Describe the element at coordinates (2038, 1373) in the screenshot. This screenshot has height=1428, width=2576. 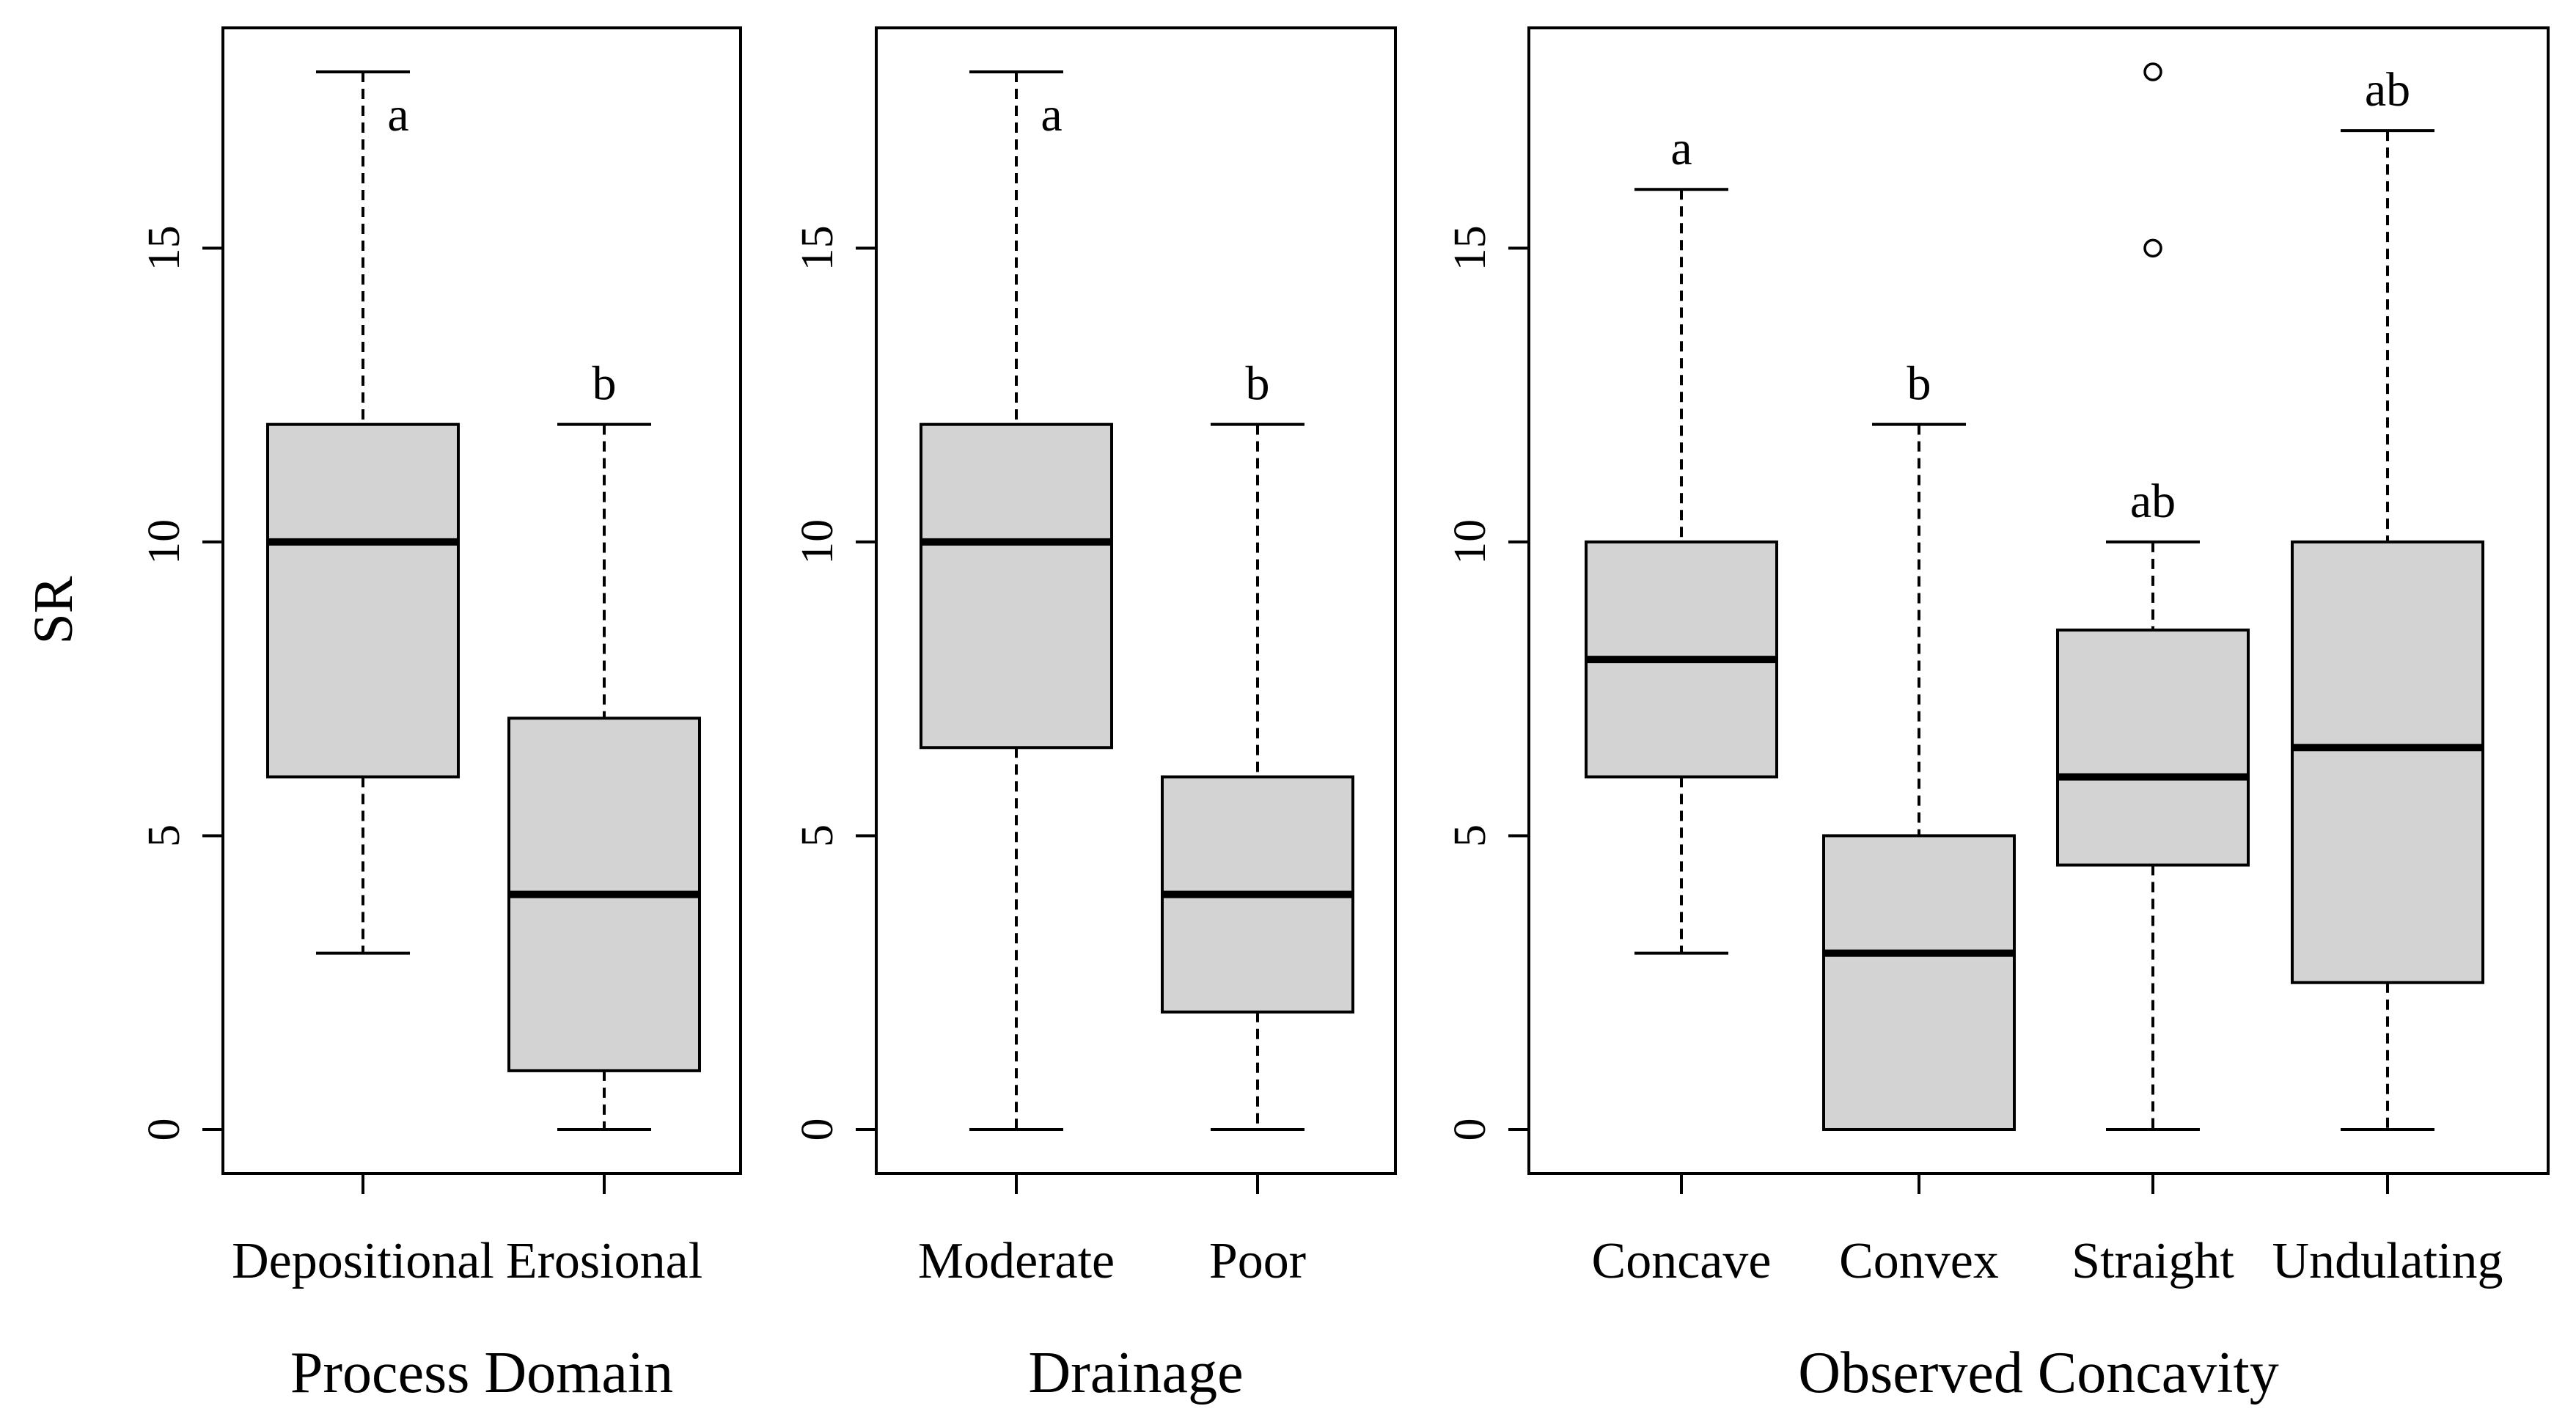
I see `x-axis-title-observed-concavity: Observed Concavity` at that location.